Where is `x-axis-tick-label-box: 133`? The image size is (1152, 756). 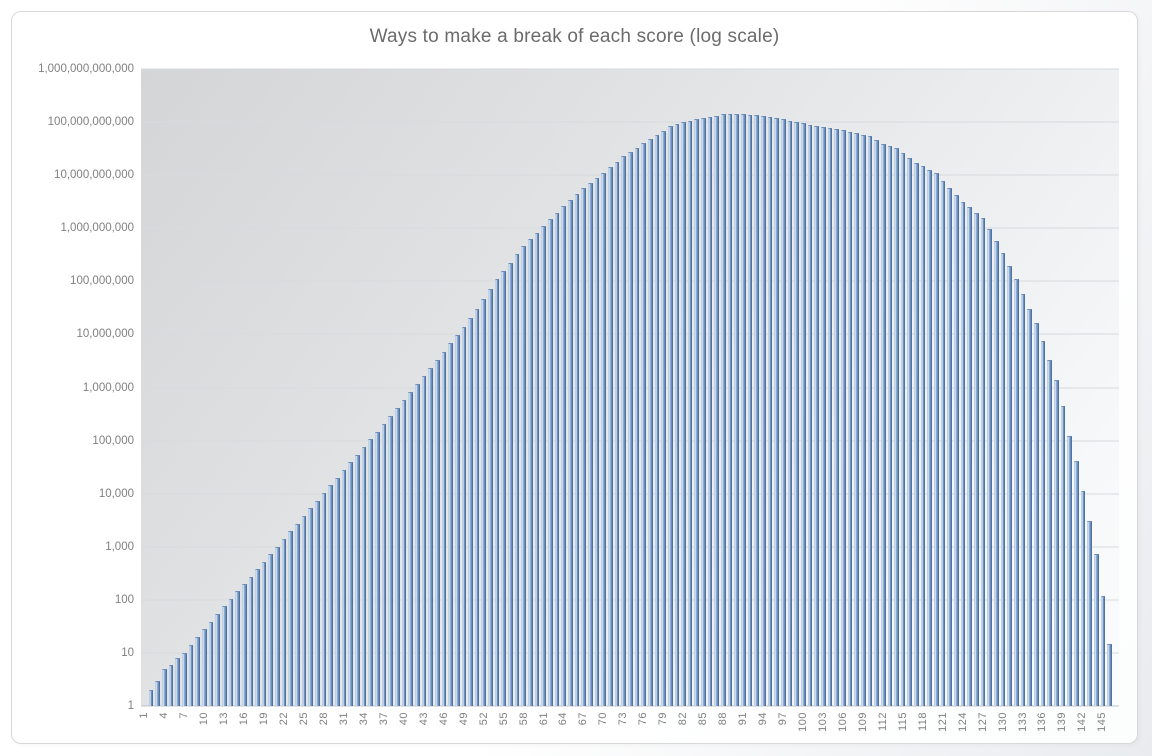 x-axis-tick-label-box: 133 is located at coordinates (1023, 722).